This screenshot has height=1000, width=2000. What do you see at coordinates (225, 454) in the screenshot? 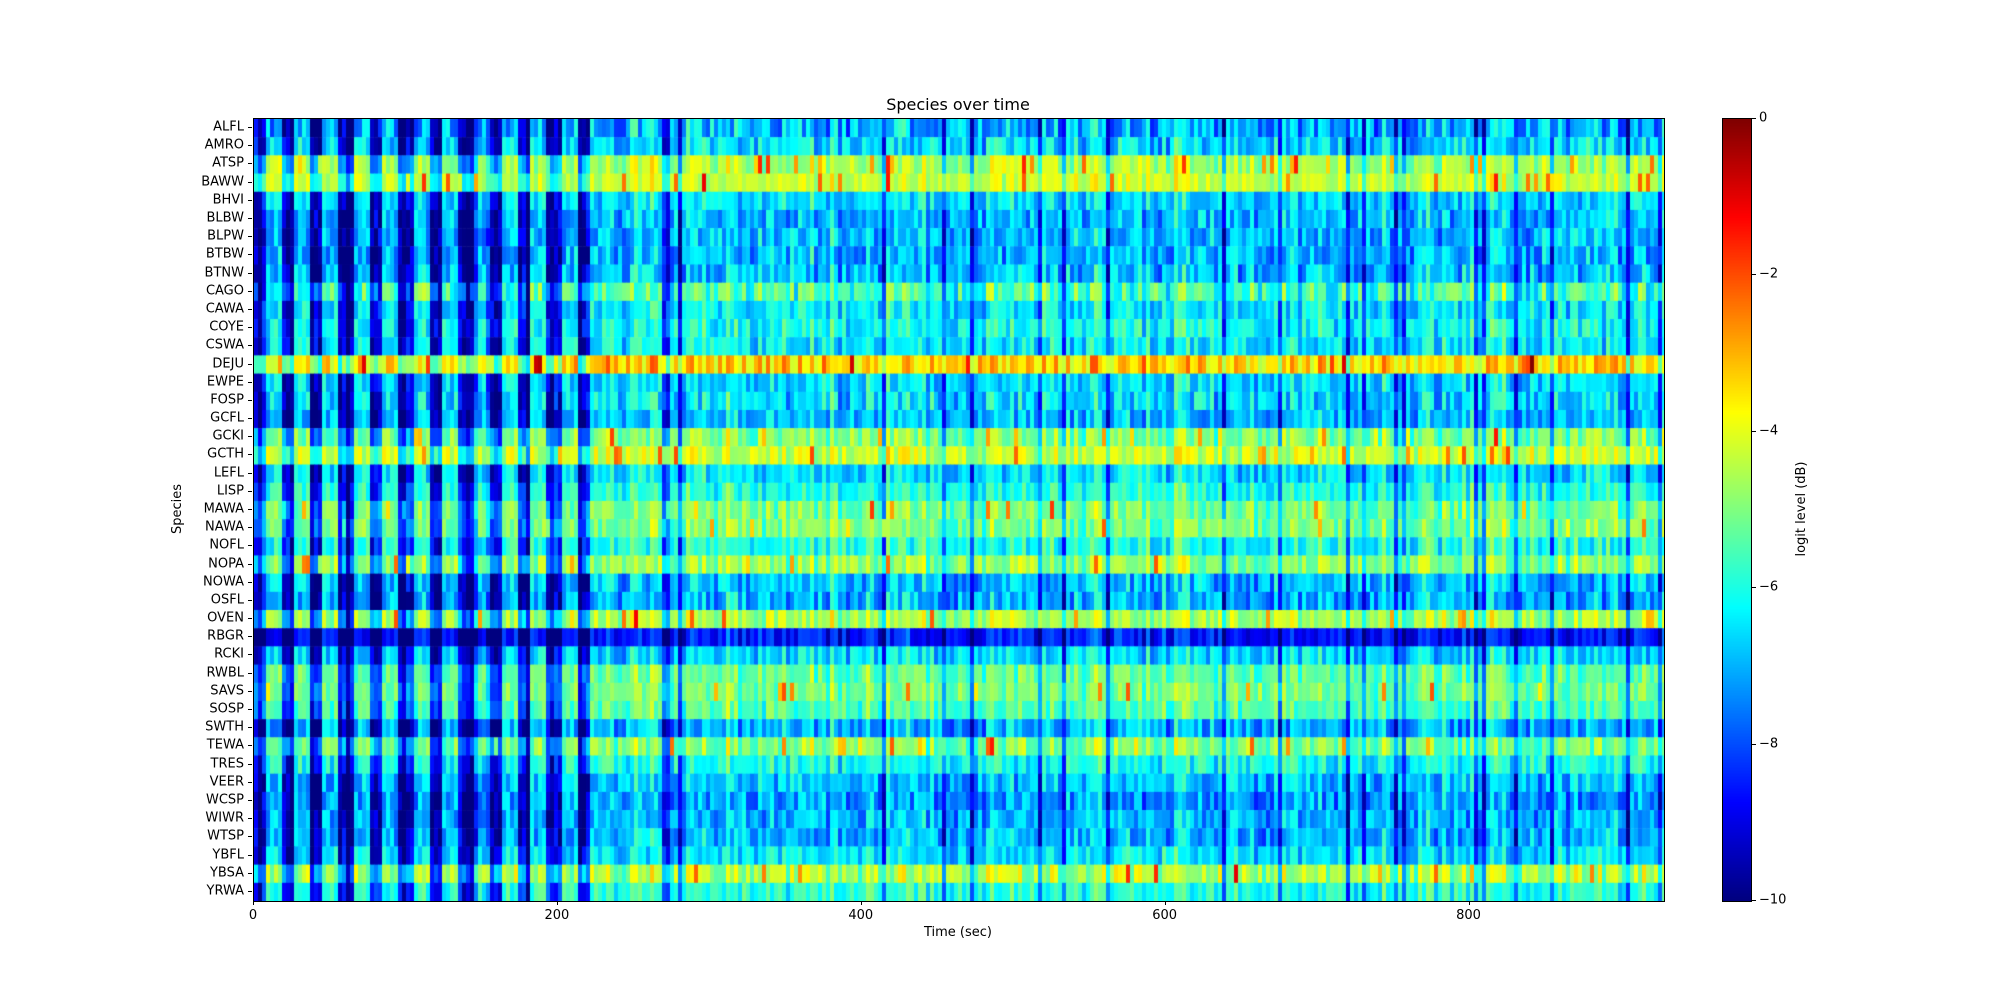
I see `y-tick-label: GCTH` at bounding box center [225, 454].